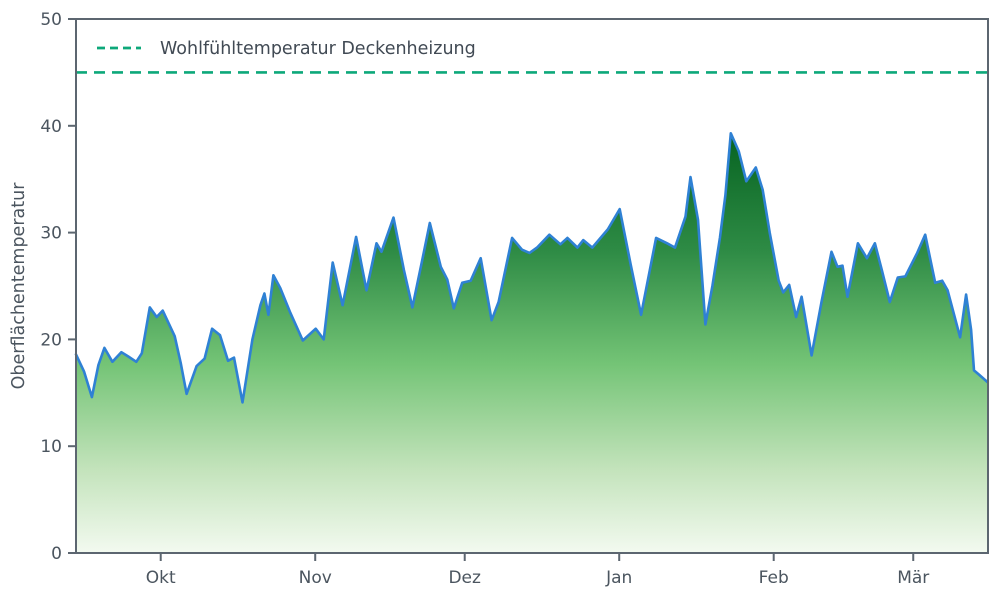 This screenshot has height=604, width=1000. What do you see at coordinates (913, 578) in the screenshot?
I see `x-tick-label-mär: Mär` at bounding box center [913, 578].